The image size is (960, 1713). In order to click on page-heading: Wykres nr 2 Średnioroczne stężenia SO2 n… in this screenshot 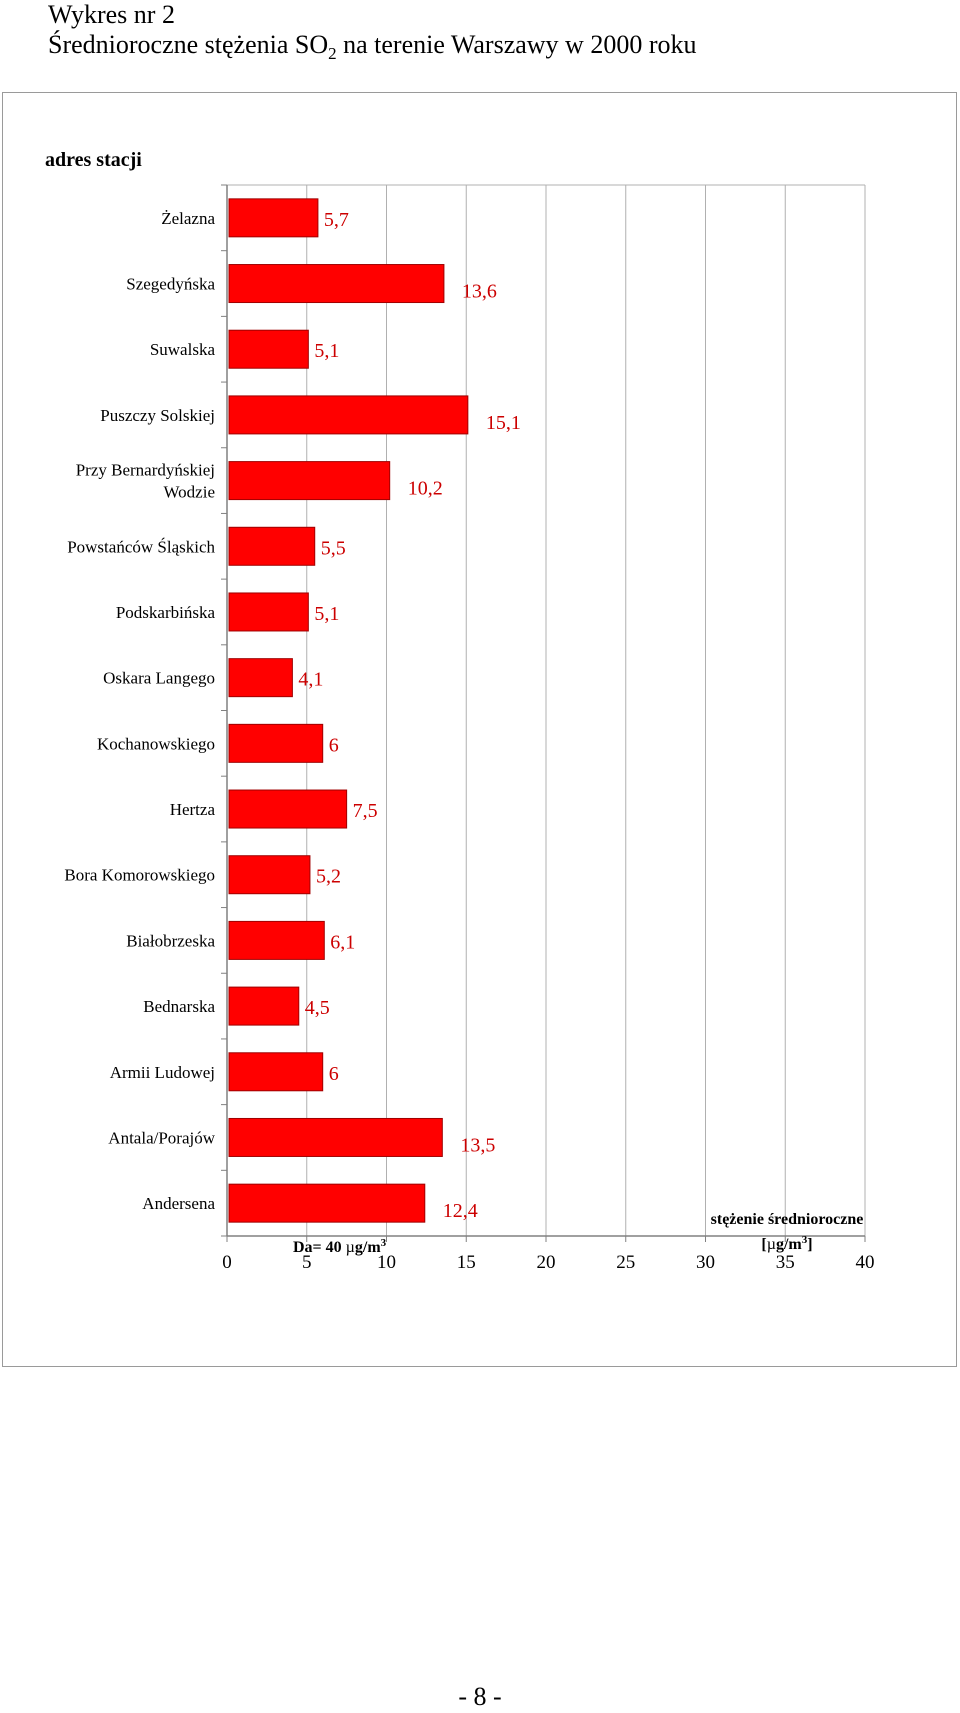, I will do `click(372, 34)`.